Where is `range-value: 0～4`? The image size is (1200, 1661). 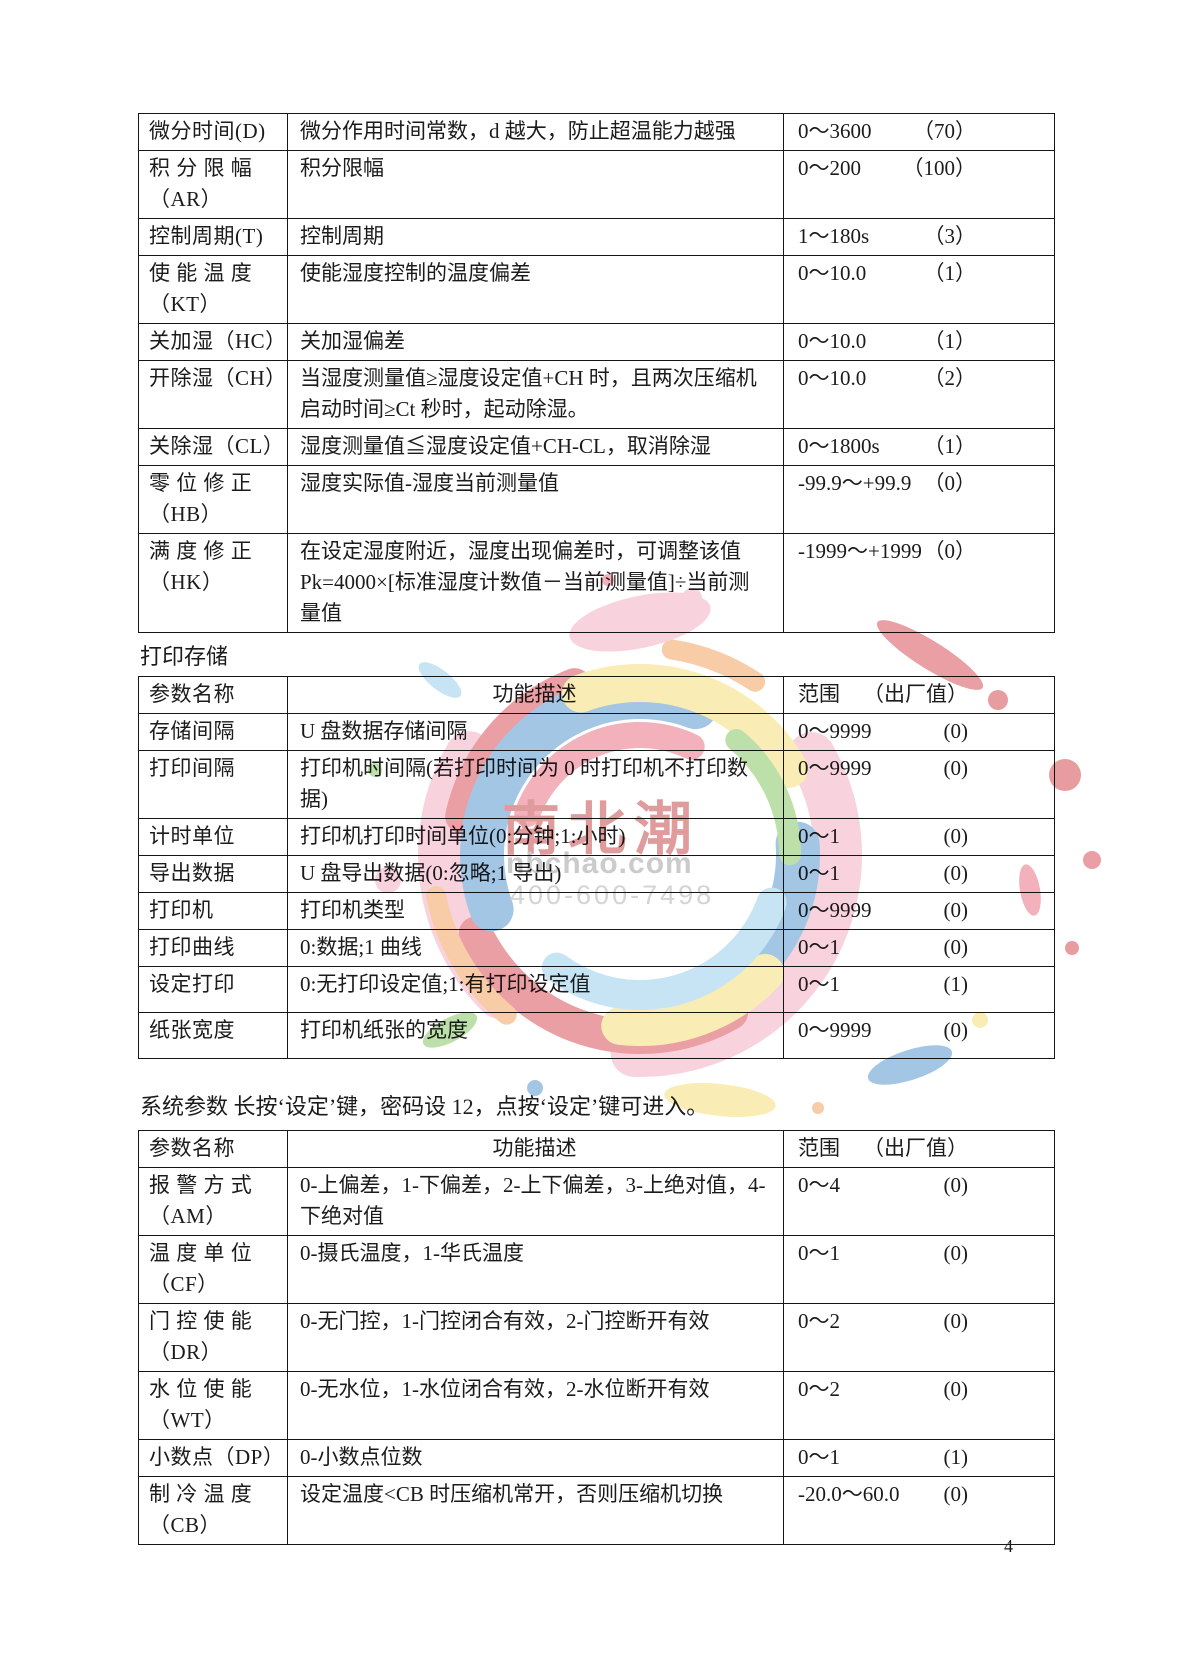 range-value: 0～4 is located at coordinates (819, 1185).